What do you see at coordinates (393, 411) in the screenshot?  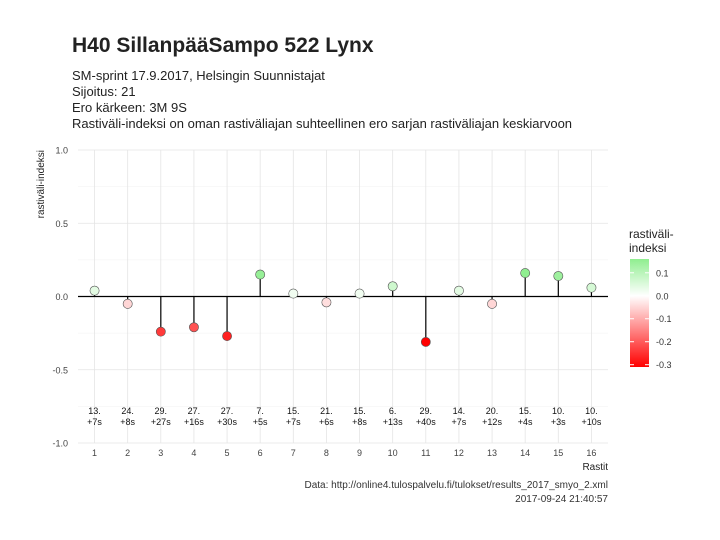 I see `rank-label: 6.` at bounding box center [393, 411].